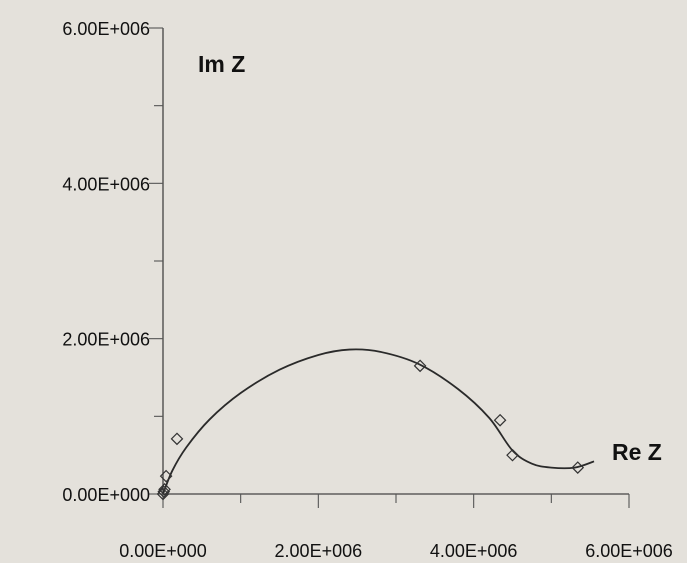 This screenshot has height=563, width=687. What do you see at coordinates (106, 29) in the screenshot?
I see `y-tick-label: 6.00E+006` at bounding box center [106, 29].